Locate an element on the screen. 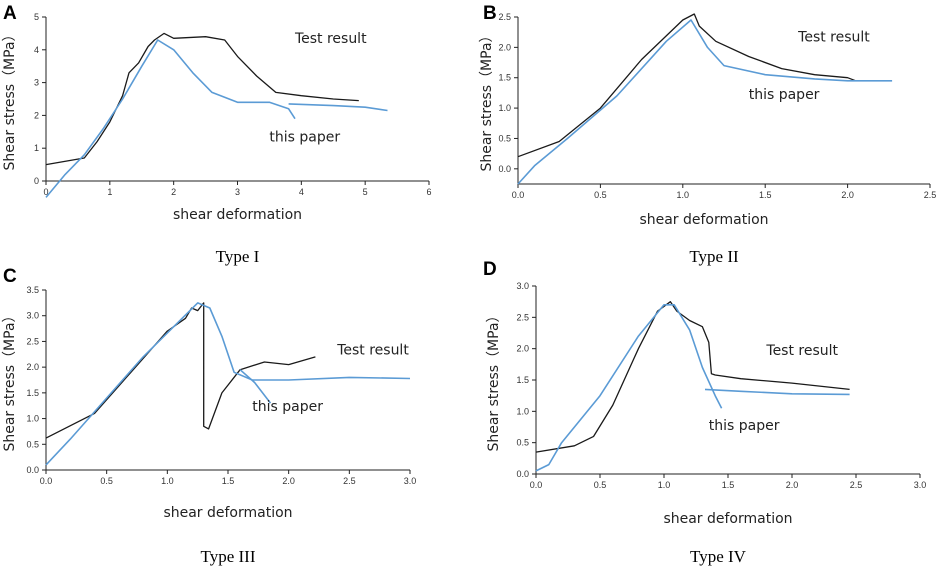 The image size is (941, 568). x-tick-label: 2 is located at coordinates (173, 192).